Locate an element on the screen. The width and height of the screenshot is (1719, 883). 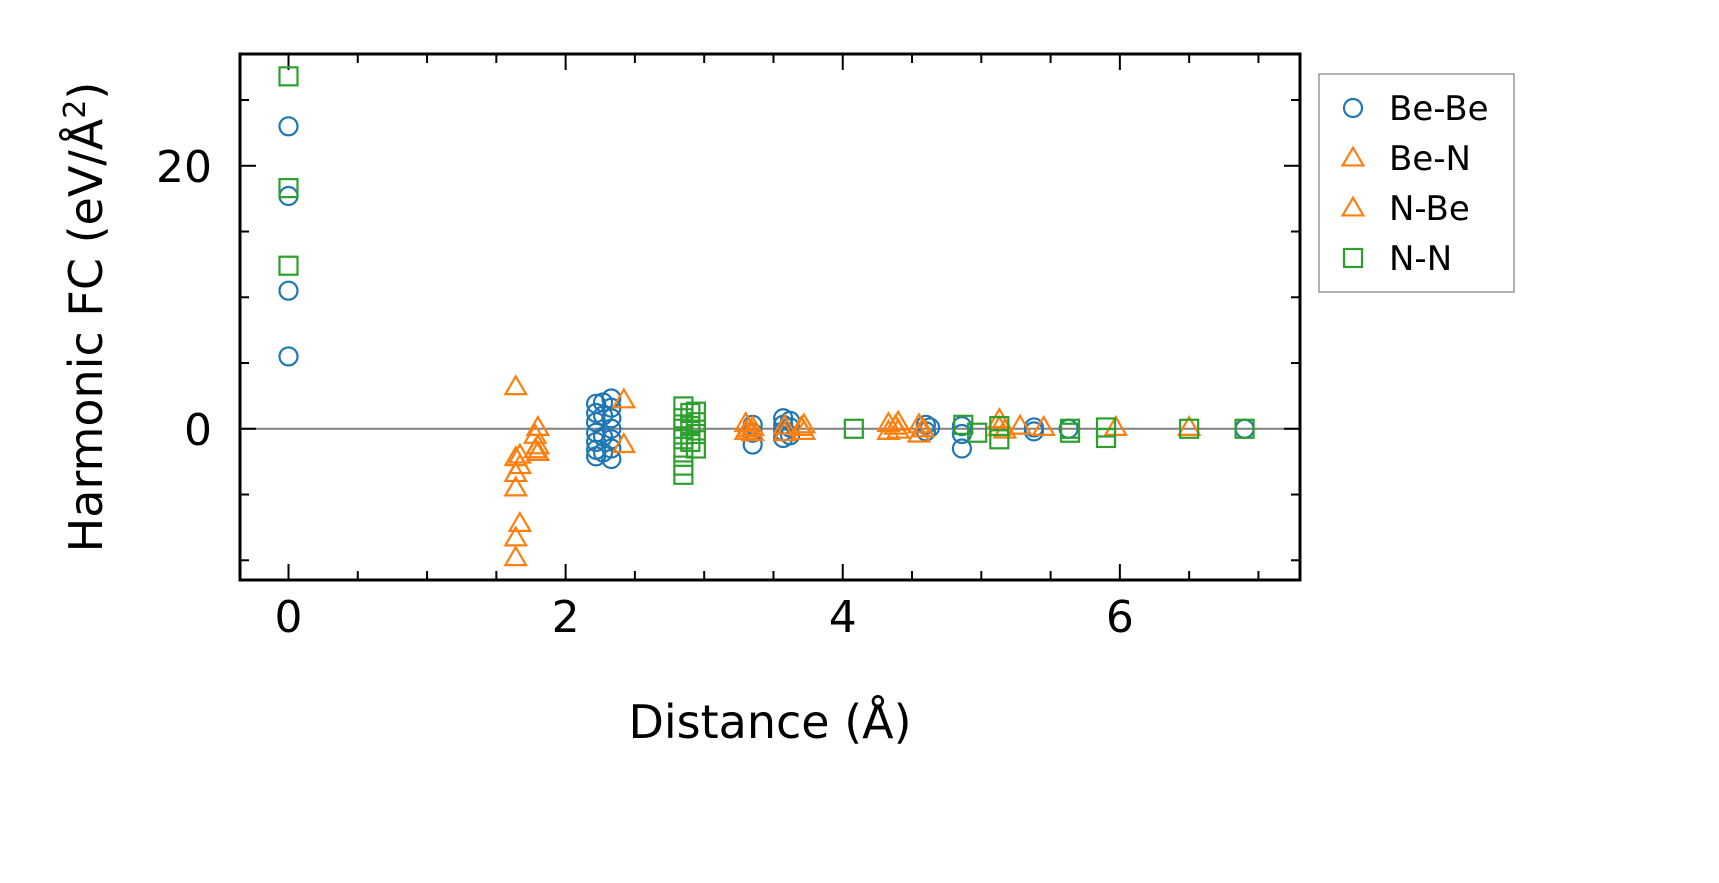
legend-item-be-n: Be-N is located at coordinates (1405, 159).